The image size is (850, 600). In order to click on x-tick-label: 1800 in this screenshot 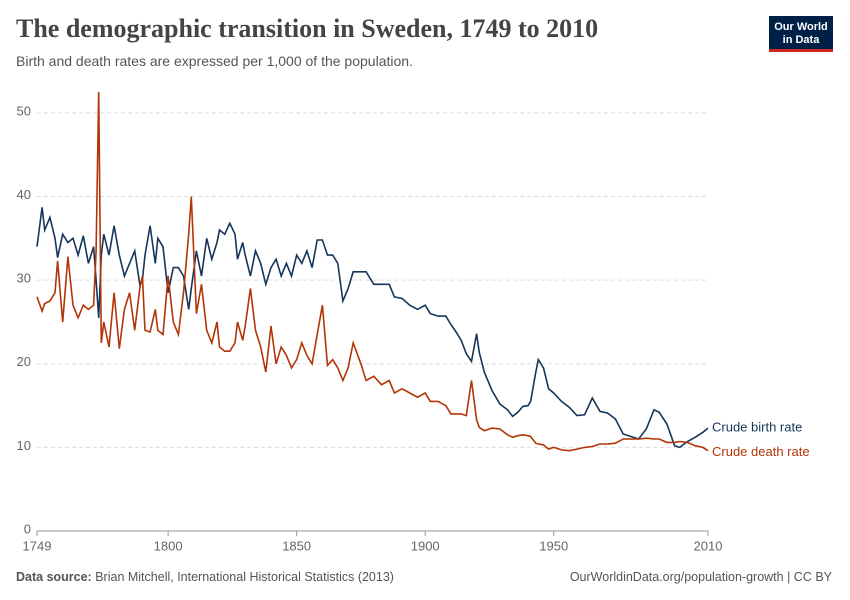, I will do `click(168, 545)`.